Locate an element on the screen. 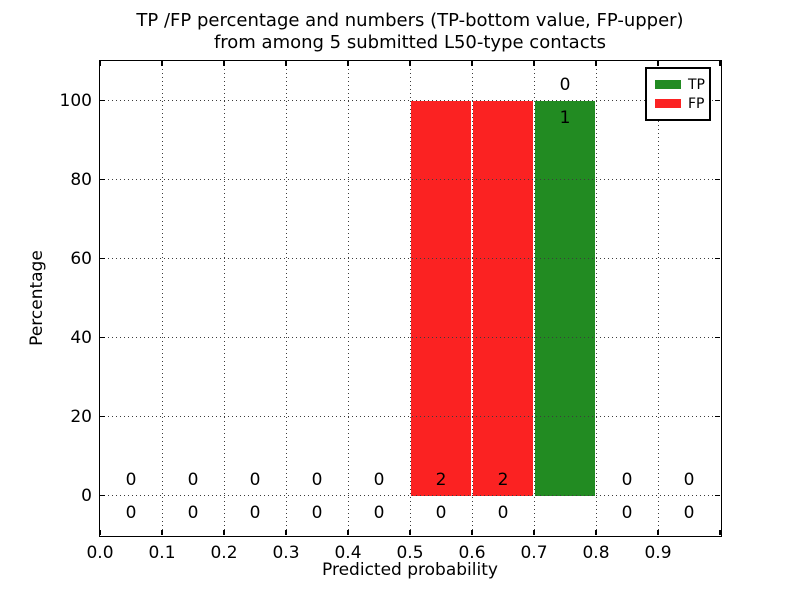  y-axis-label: Percentage is located at coordinates (37, 298).